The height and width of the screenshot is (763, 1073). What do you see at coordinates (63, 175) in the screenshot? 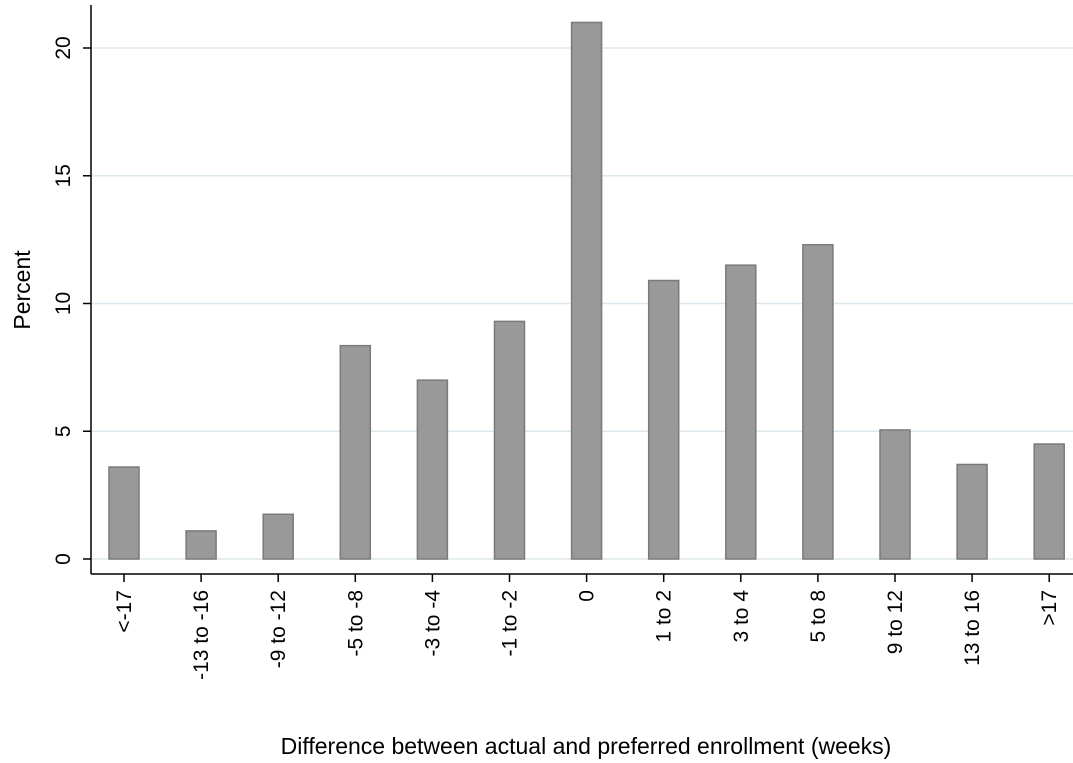
I see `y-tick-label: 15` at bounding box center [63, 175].